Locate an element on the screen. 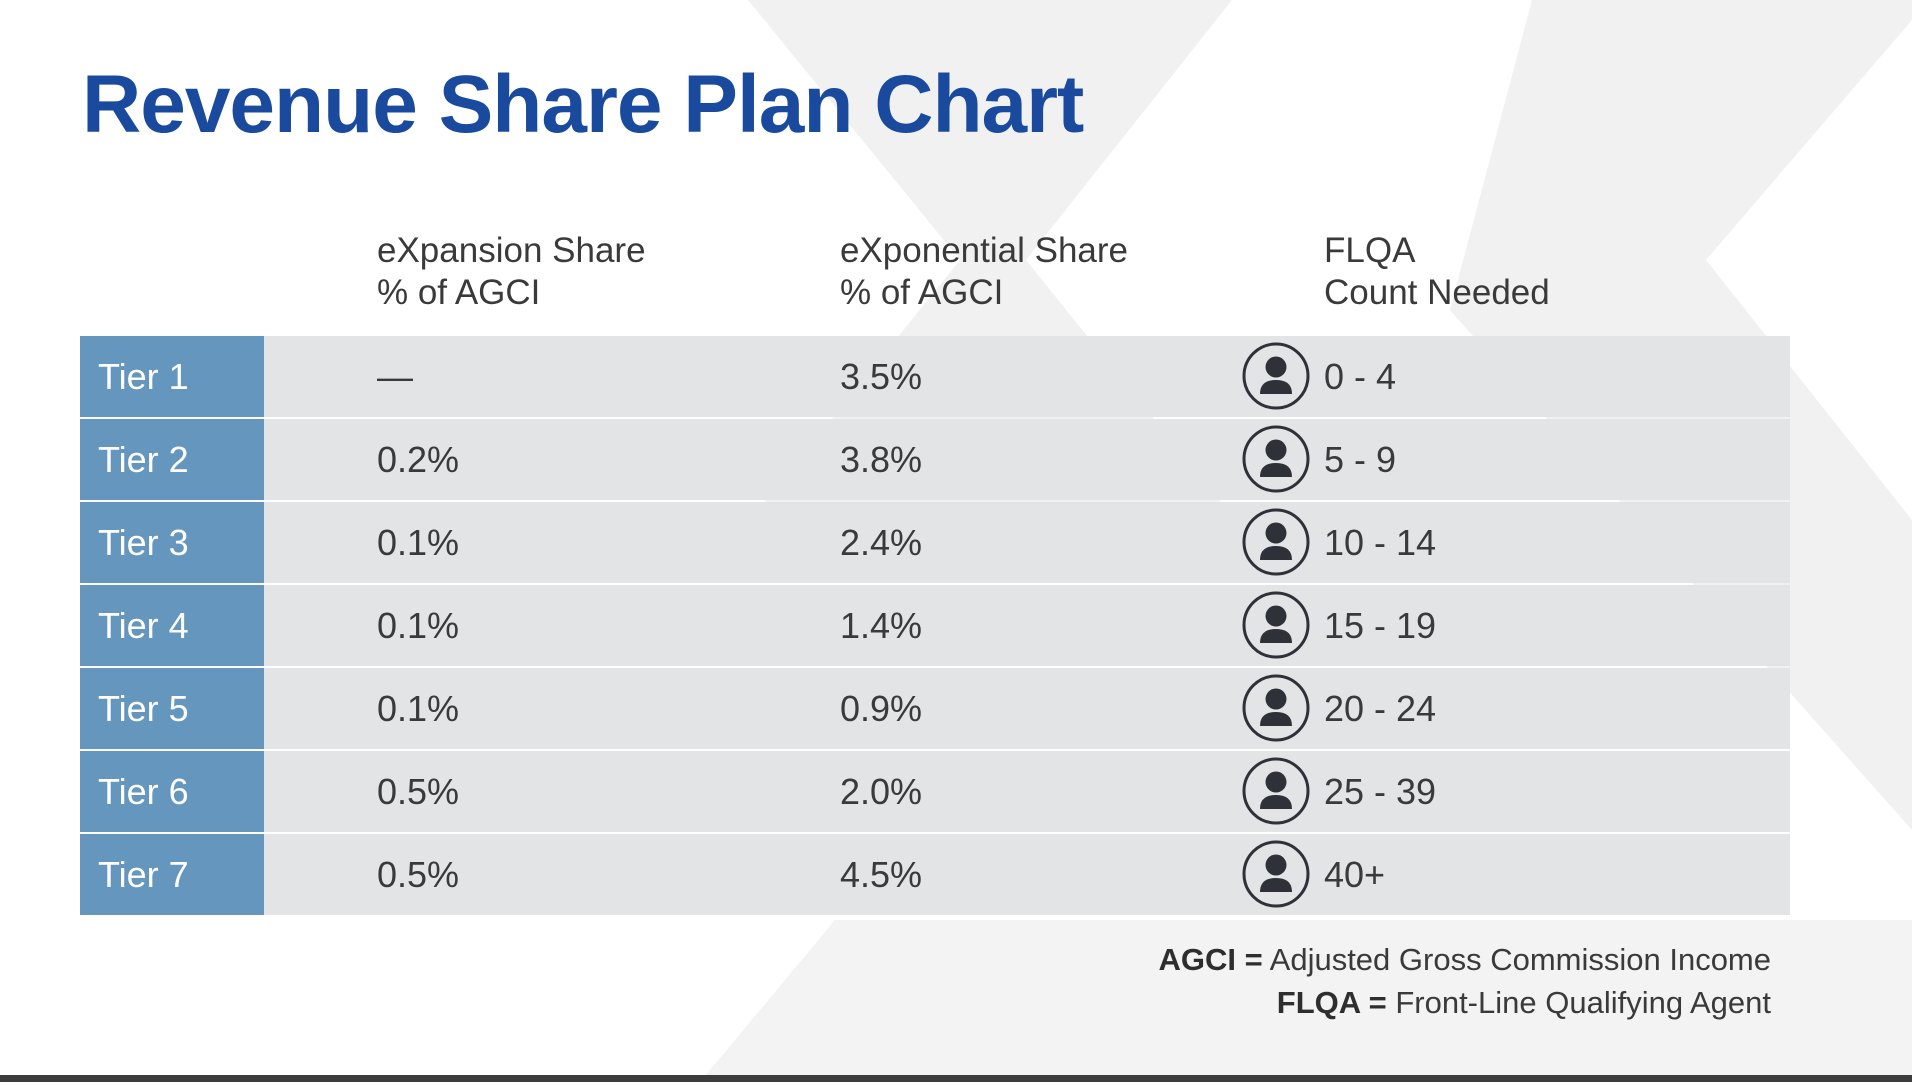  exponential-share-value: 3.5% is located at coordinates (881, 376).